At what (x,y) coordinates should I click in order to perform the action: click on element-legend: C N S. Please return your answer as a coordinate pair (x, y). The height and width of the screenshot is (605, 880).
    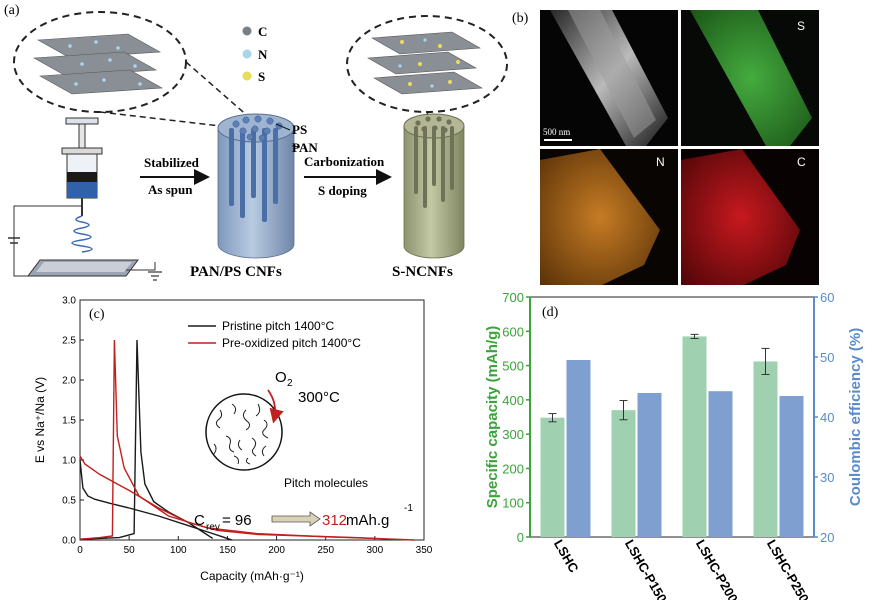
    Looking at the image, I should click on (255, 54).